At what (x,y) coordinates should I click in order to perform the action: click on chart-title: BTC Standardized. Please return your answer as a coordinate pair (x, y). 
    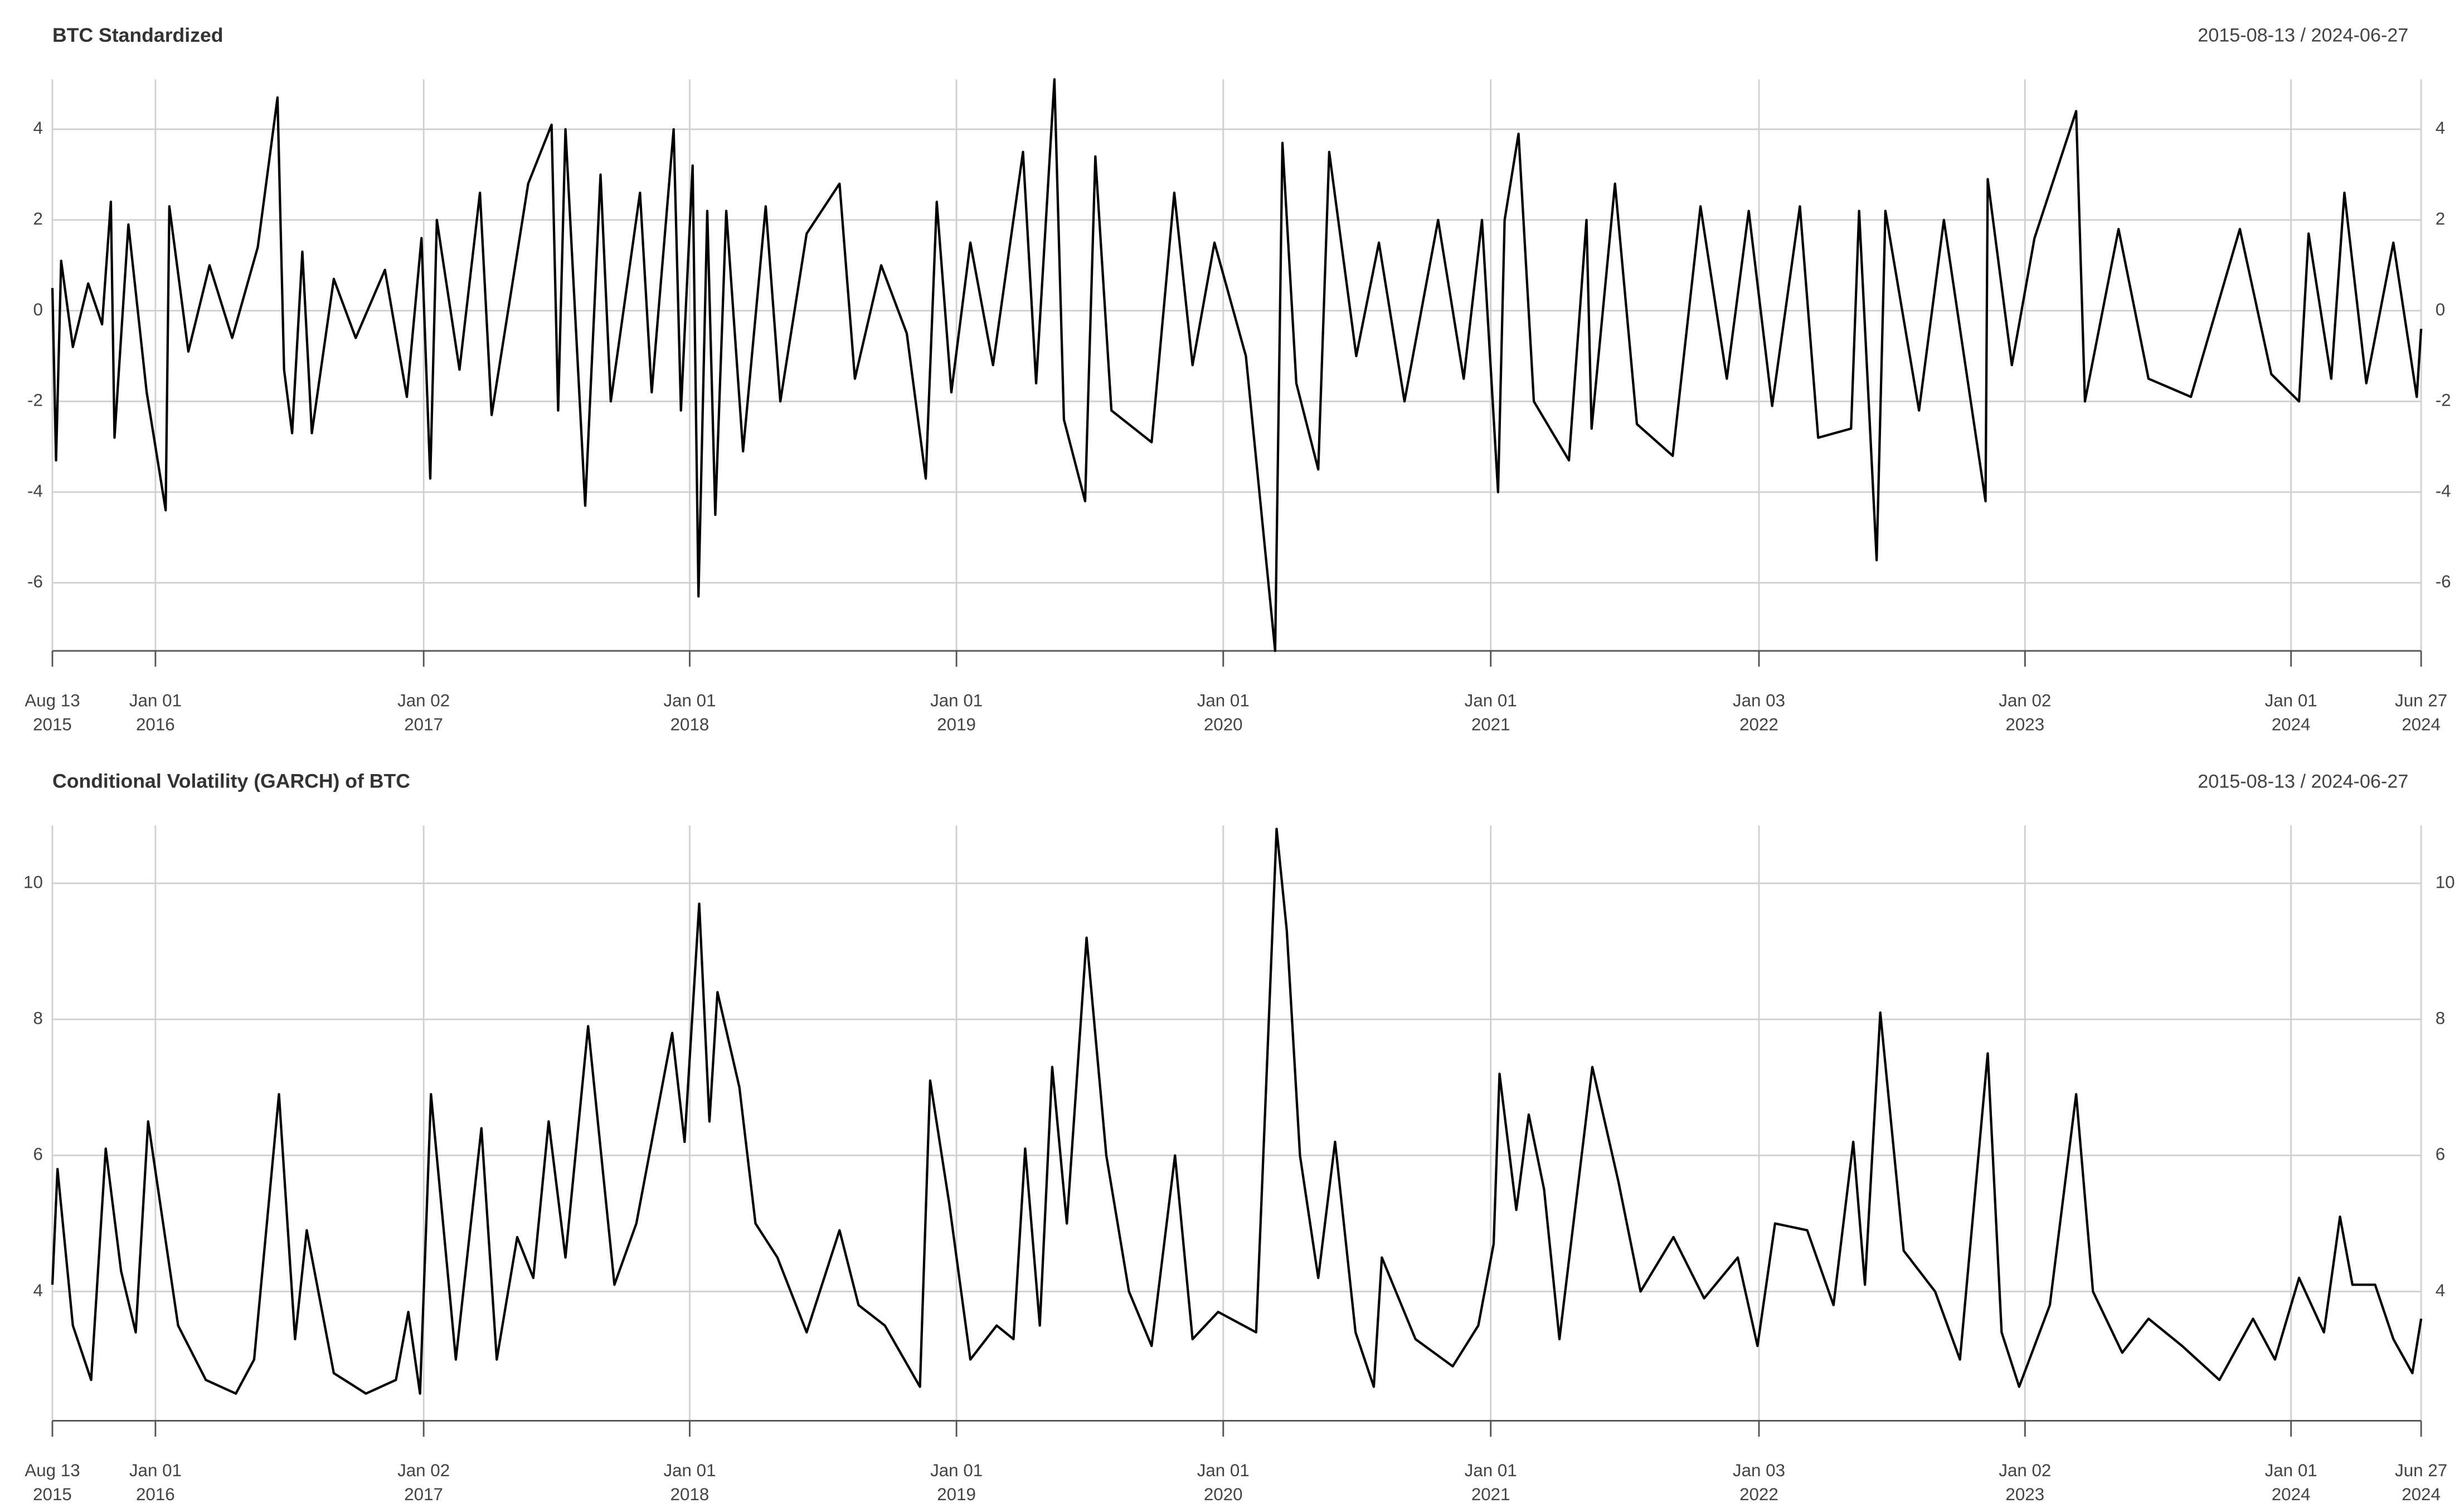
    Looking at the image, I should click on (137, 35).